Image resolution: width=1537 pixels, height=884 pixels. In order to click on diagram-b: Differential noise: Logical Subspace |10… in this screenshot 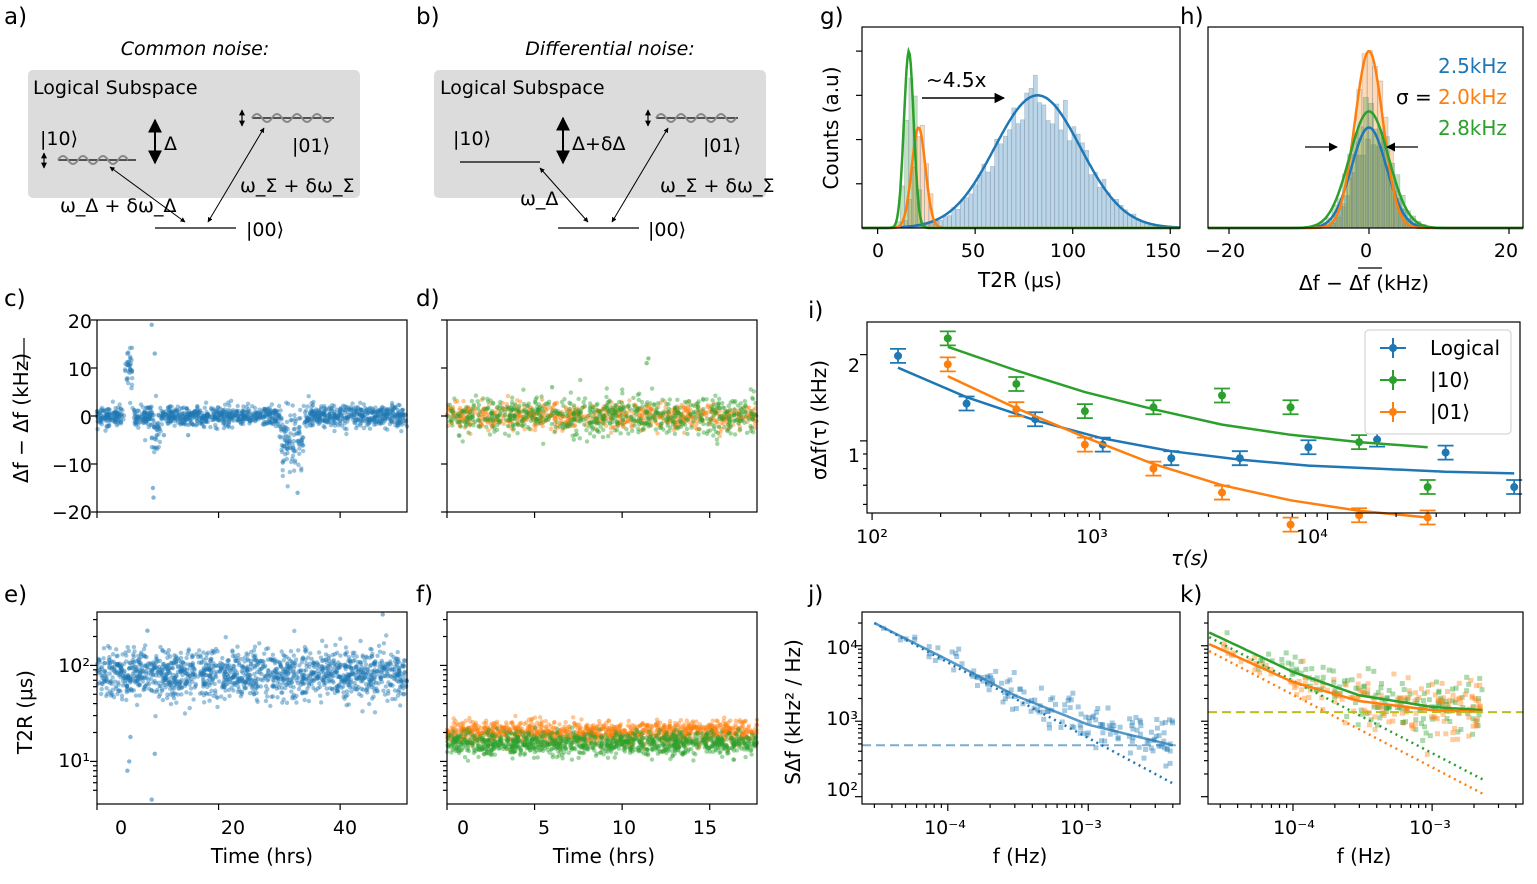, I will do `click(604, 139)`.